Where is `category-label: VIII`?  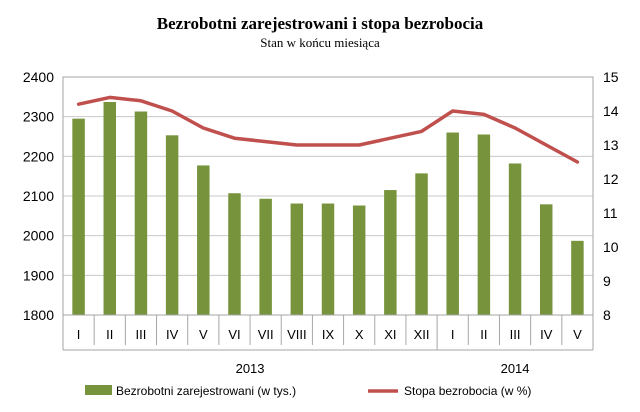 category-label: VIII is located at coordinates (297, 334).